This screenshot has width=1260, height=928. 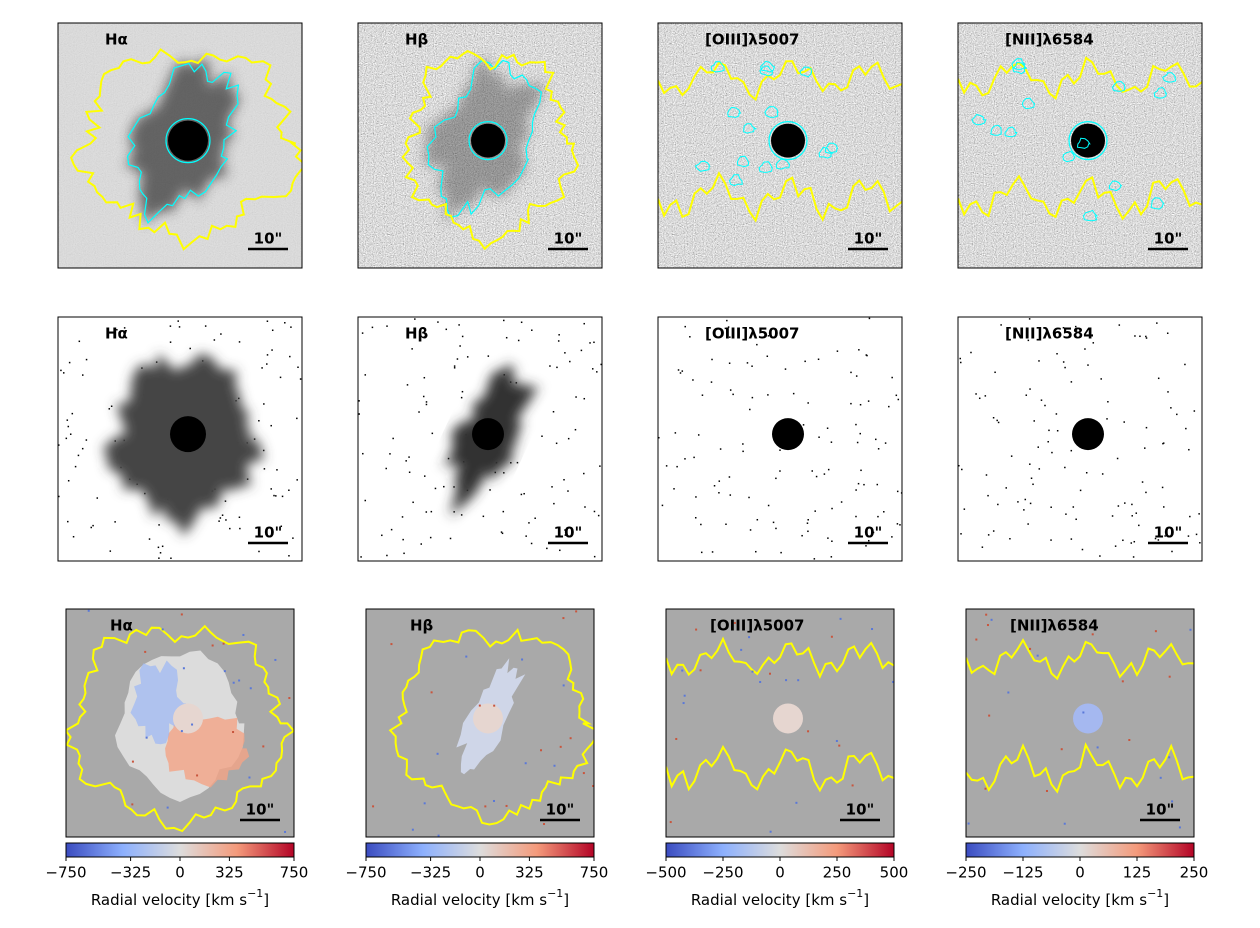 What do you see at coordinates (1069, 900) in the screenshot?
I see `label-text: Radial velocity [km s` at bounding box center [1069, 900].